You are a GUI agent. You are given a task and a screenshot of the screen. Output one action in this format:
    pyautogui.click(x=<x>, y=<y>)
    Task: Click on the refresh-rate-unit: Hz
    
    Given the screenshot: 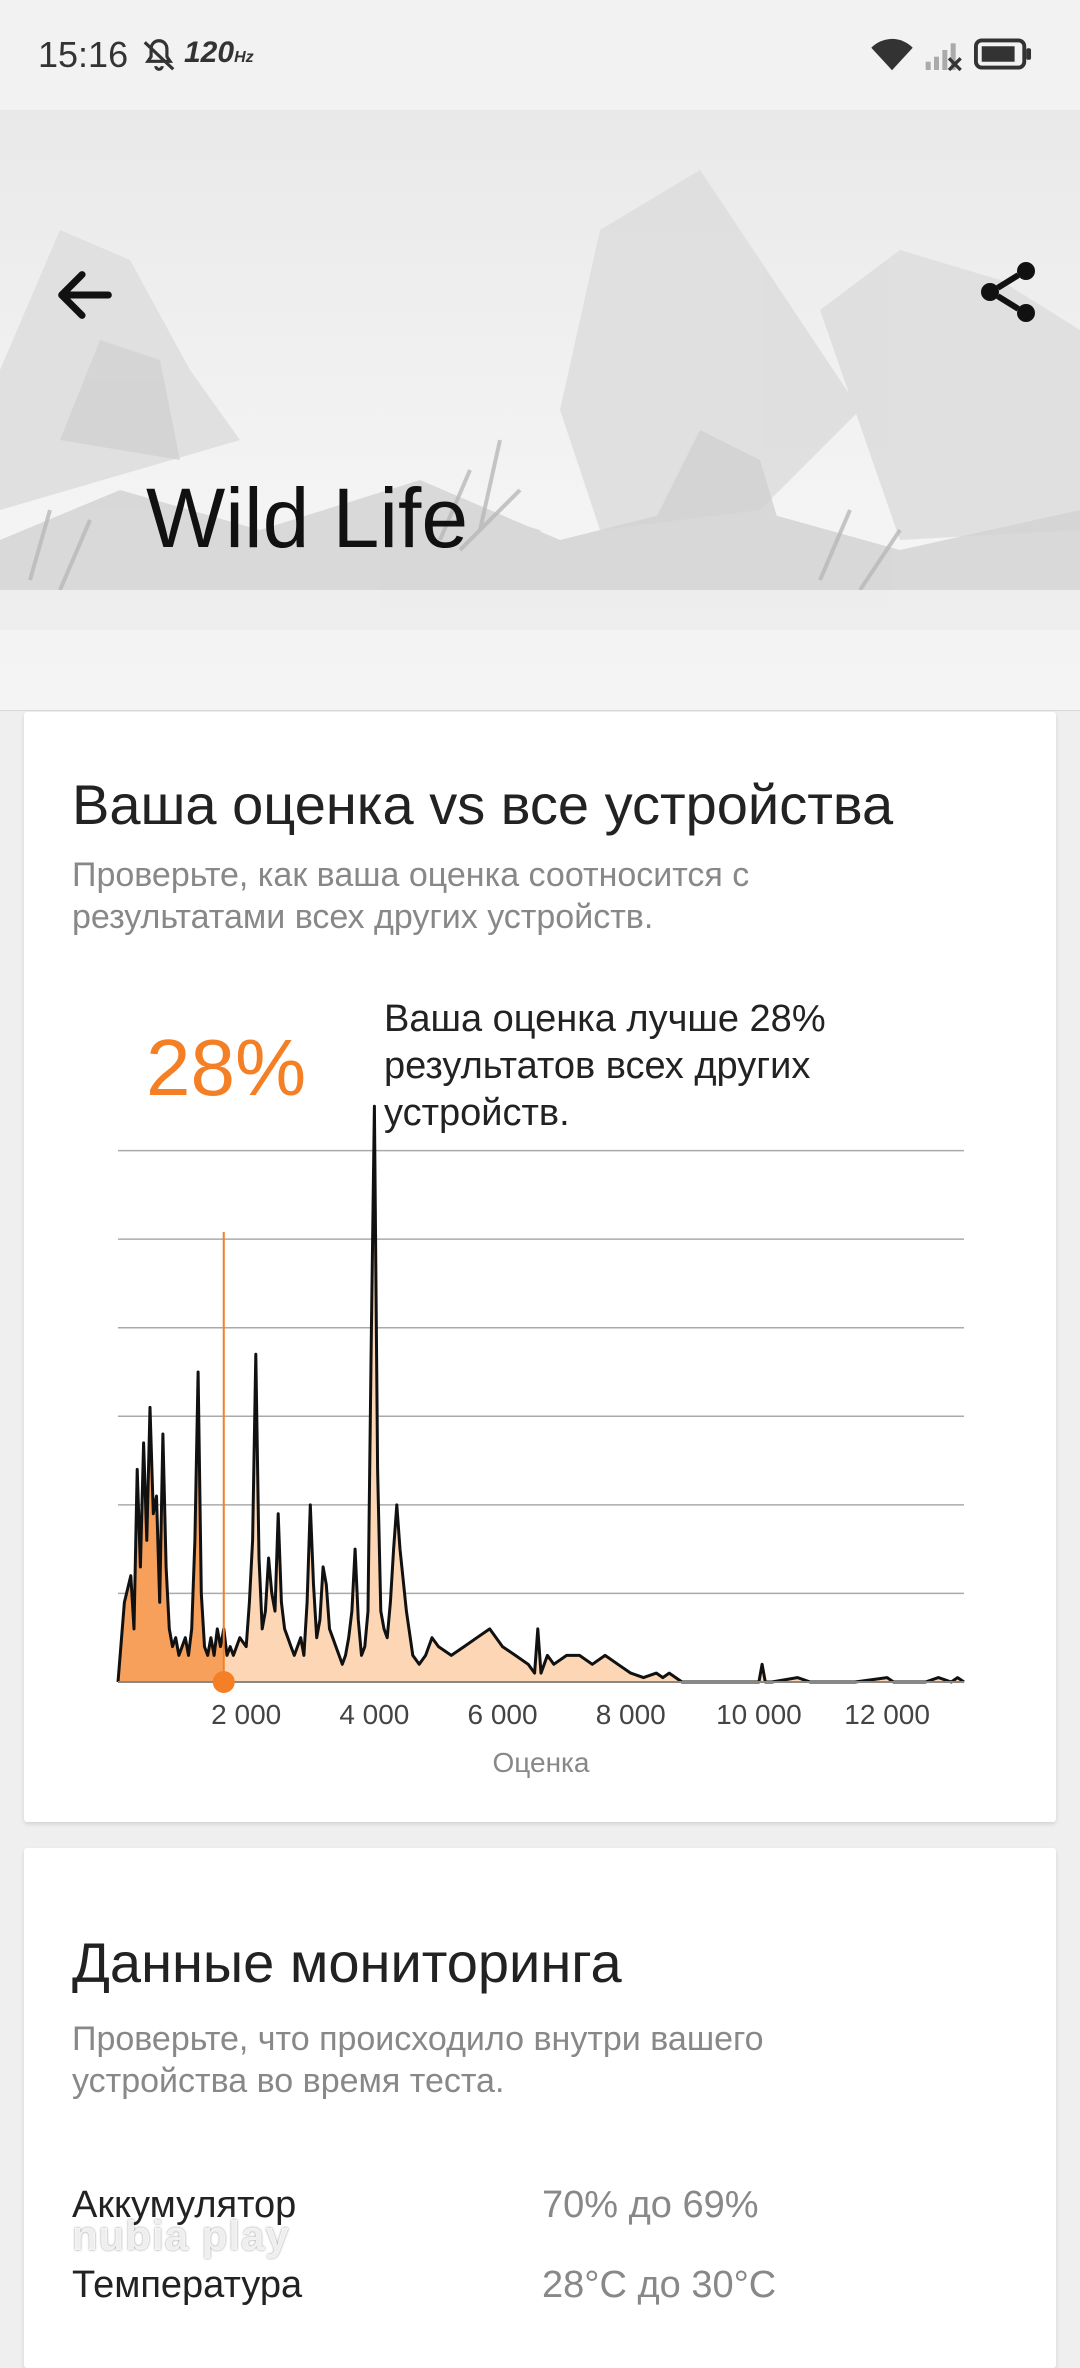 What is the action you would take?
    pyautogui.click(x=244, y=57)
    